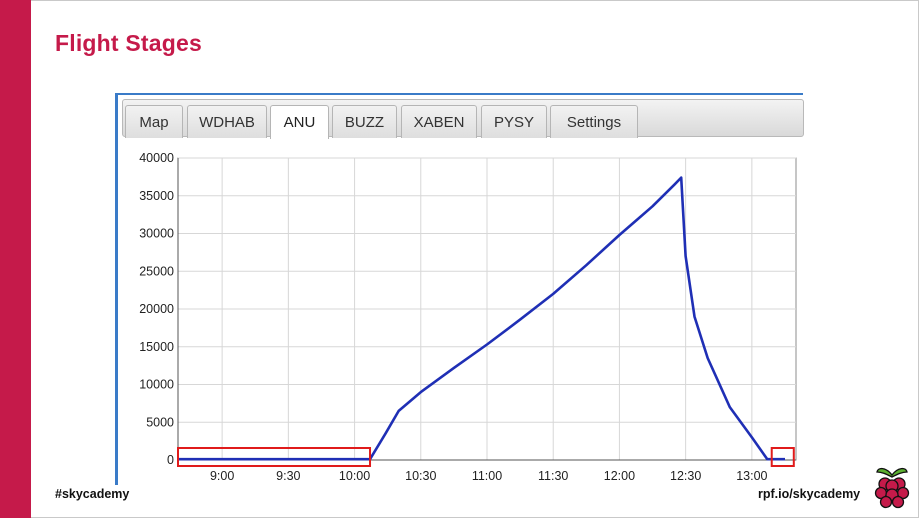 This screenshot has height=518, width=919. I want to click on tab-wdhab: WDHAB, so click(227, 121).